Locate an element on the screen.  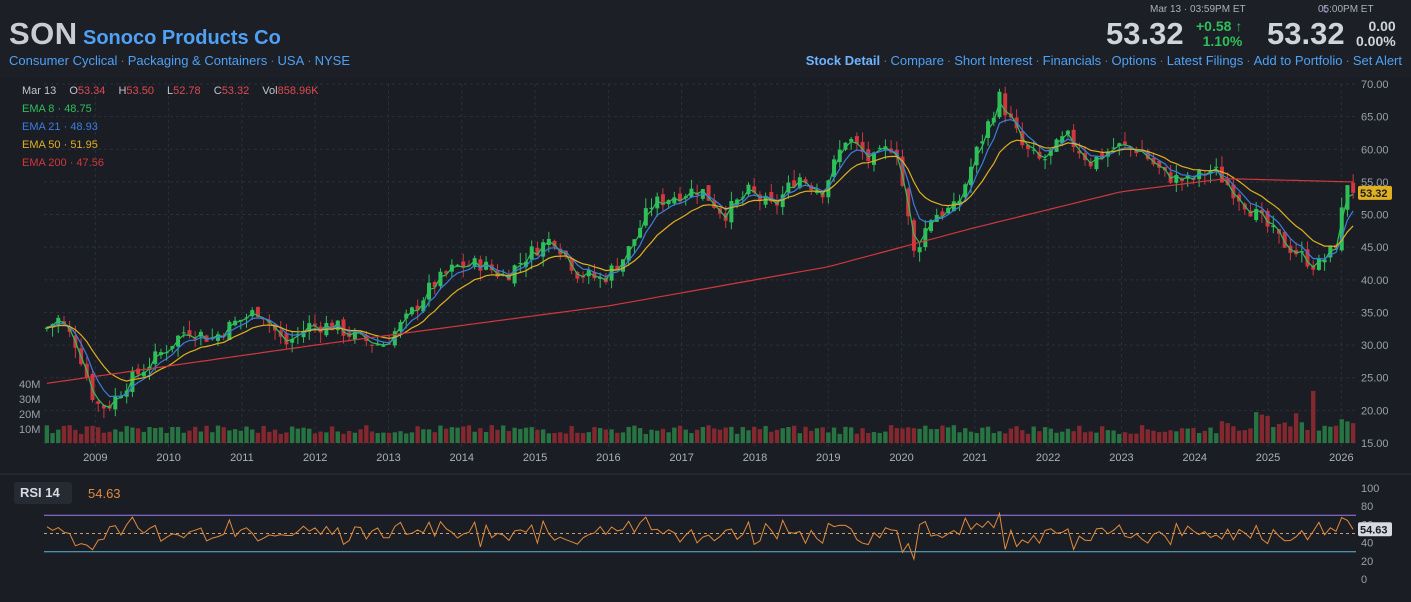
nav-options: Options is located at coordinates (1134, 60).